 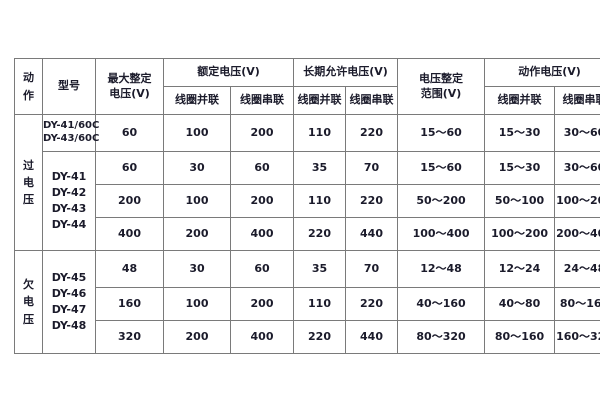 What do you see at coordinates (262, 100) in the screenshot?
I see `header-rated-coil-series: 线圈串联` at bounding box center [262, 100].